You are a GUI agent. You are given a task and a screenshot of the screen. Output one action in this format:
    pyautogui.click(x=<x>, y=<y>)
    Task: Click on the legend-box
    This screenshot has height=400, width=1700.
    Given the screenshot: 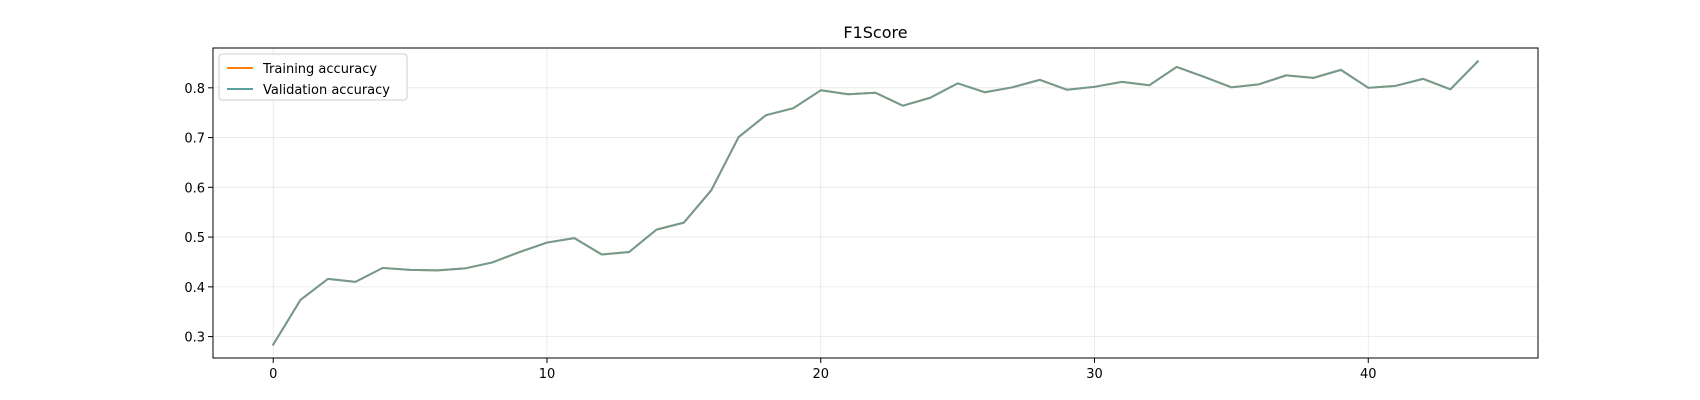 What is the action you would take?
    pyautogui.click(x=313, y=77)
    